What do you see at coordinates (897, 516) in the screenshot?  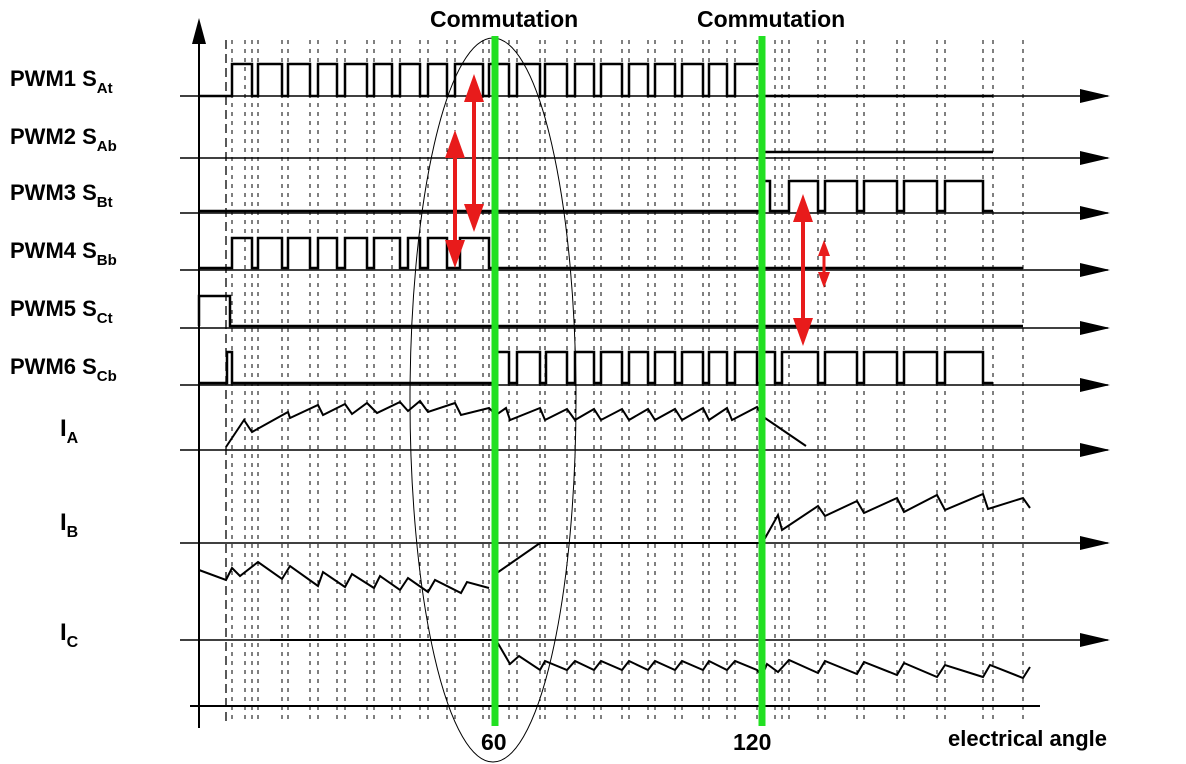 I see `ib-waveform` at bounding box center [897, 516].